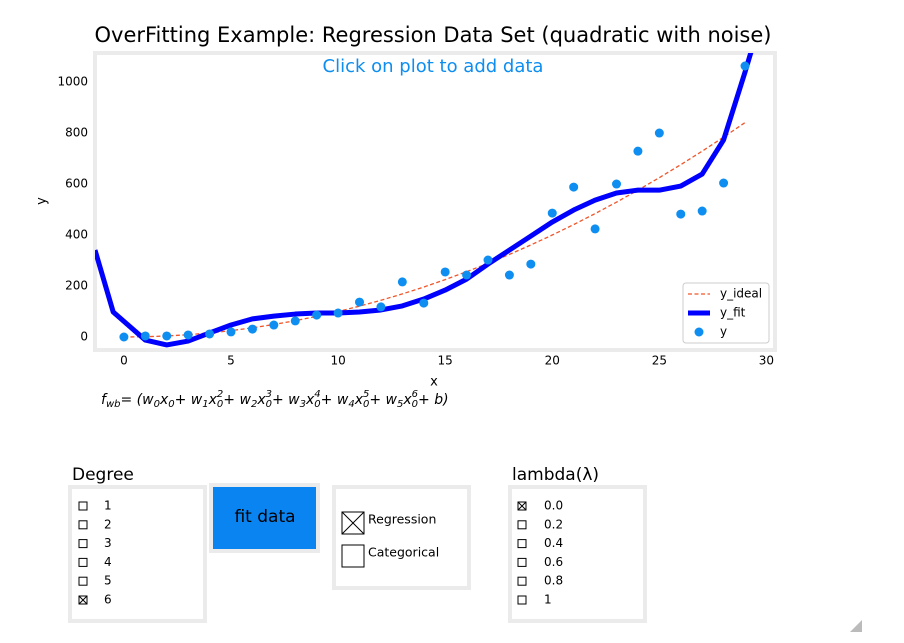 Image resolution: width=904 pixels, height=643 pixels. I want to click on y-tick-label: 1000, so click(72, 82).